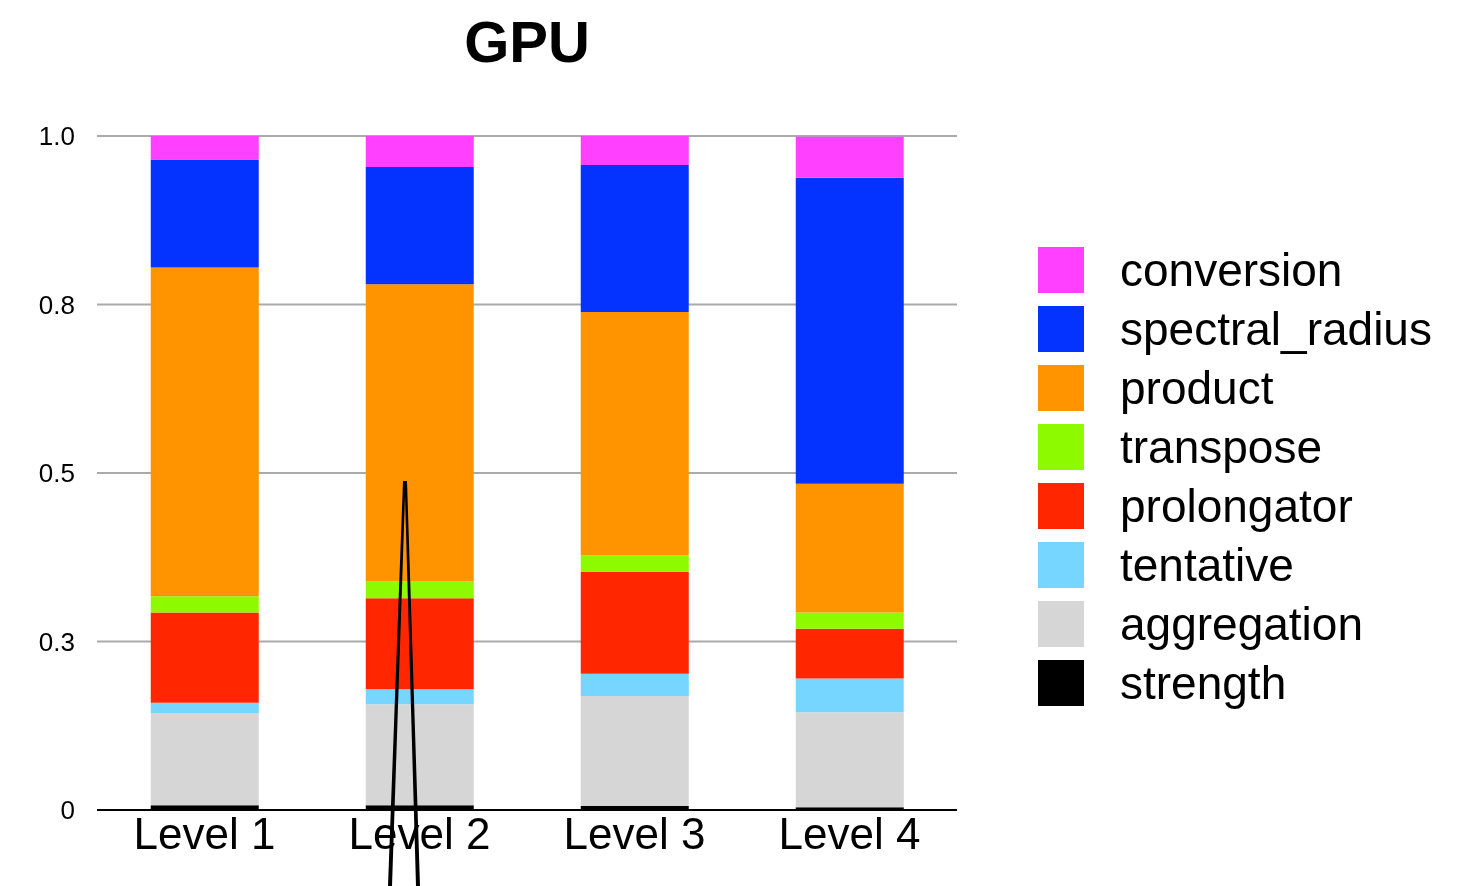 The image size is (1457, 886). Describe the element at coordinates (1203, 682) in the screenshot. I see `legend-label: strength` at that location.